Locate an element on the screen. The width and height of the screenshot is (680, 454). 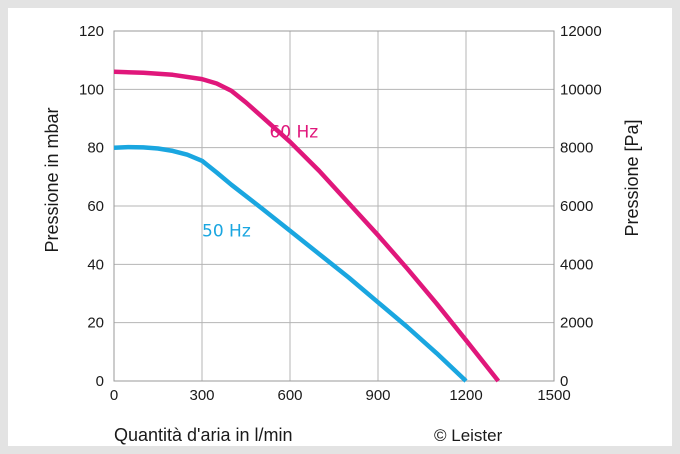
y2-tick-label: 6000 is located at coordinates (576, 206).